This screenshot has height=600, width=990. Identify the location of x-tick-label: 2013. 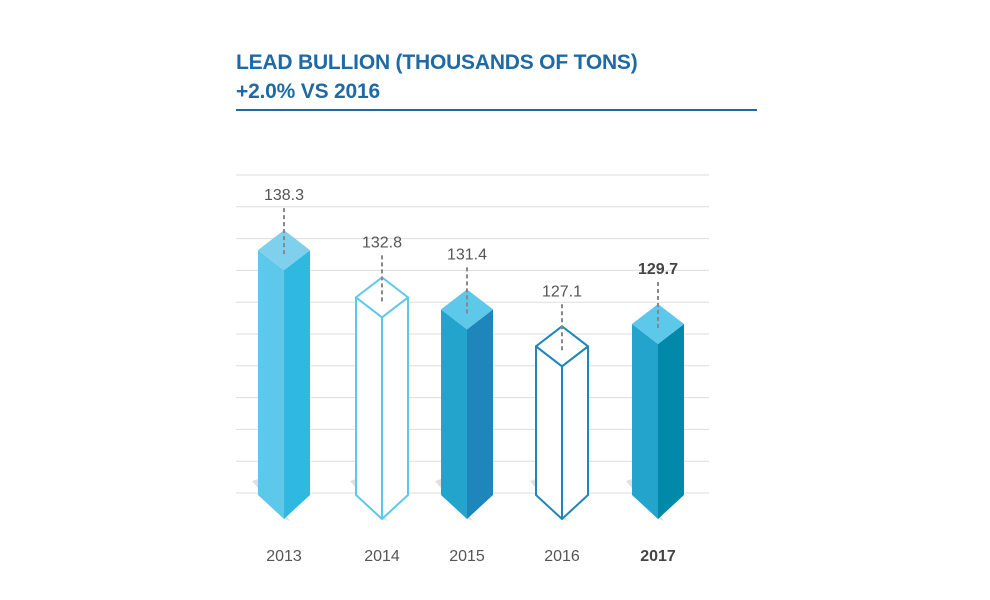
(284, 556).